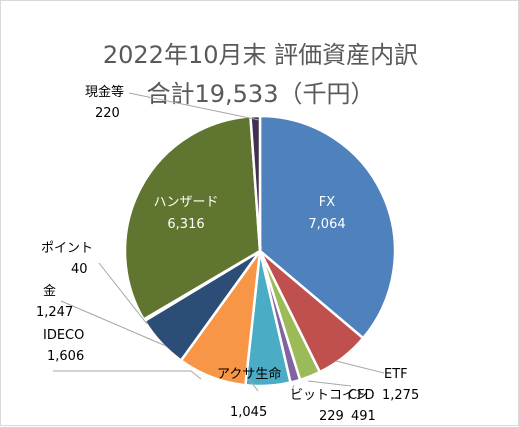 This screenshot has width=519, height=427. What do you see at coordinates (396, 374) in the screenshot?
I see `label-etf-name: ETF` at bounding box center [396, 374].